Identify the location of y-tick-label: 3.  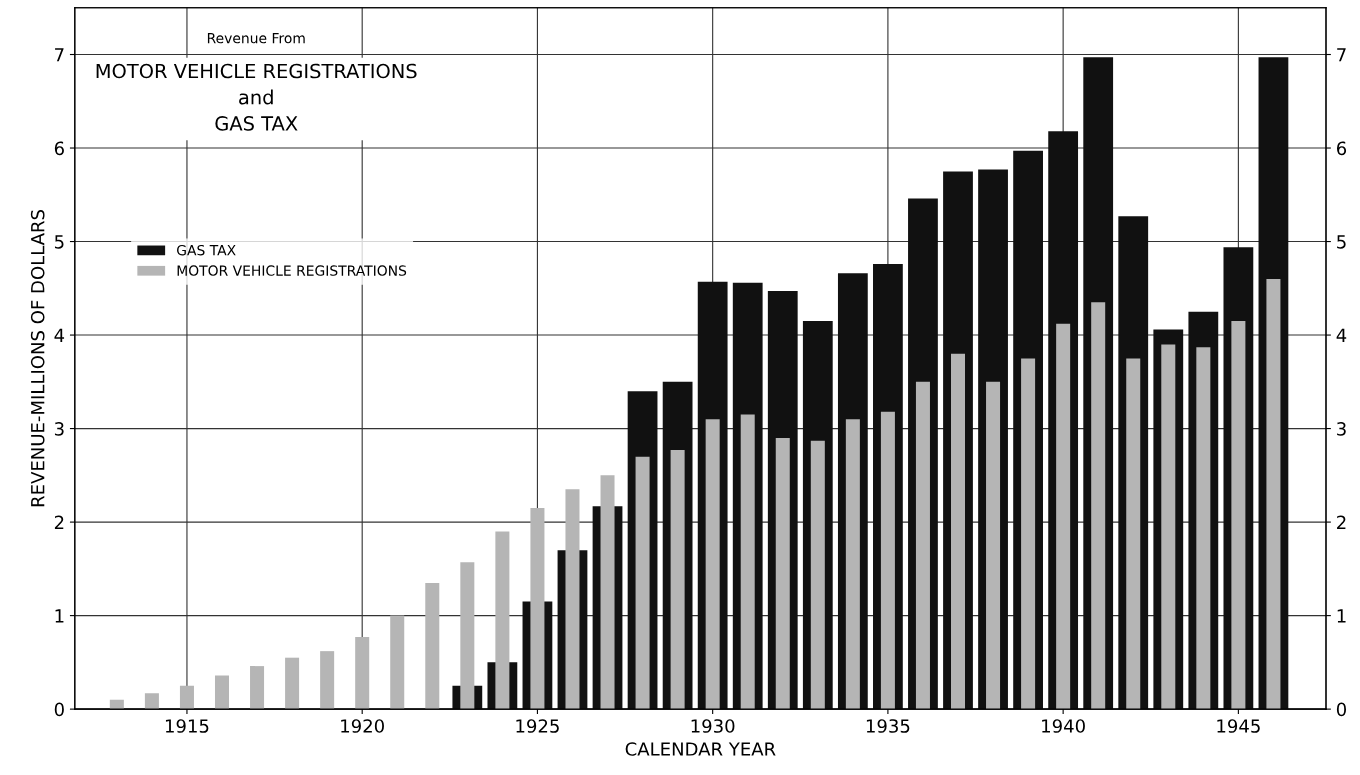
(59, 429).